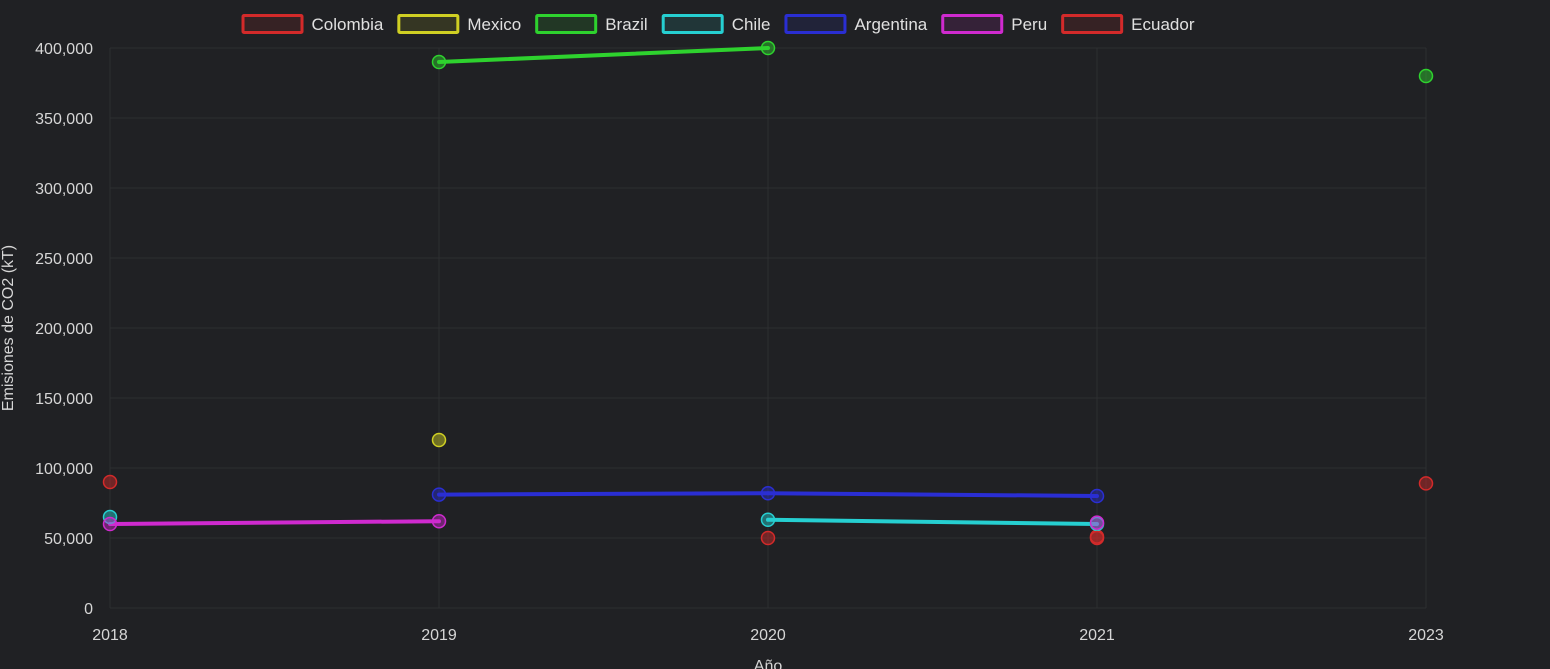 The image size is (1550, 669). Describe the element at coordinates (768, 520) in the screenshot. I see `data-point-chile` at that location.